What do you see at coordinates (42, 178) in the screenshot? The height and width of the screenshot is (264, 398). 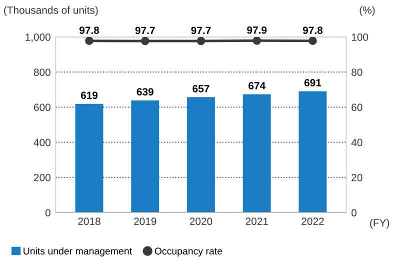 I see `y-tick-label: 200` at bounding box center [42, 178].